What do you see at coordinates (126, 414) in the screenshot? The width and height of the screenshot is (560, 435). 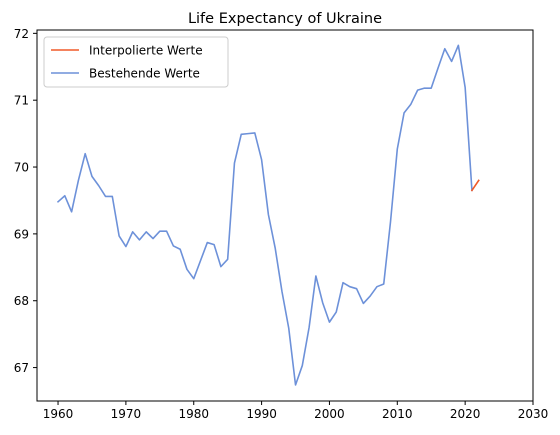 I see `x-tick-label: 1970` at bounding box center [126, 414].